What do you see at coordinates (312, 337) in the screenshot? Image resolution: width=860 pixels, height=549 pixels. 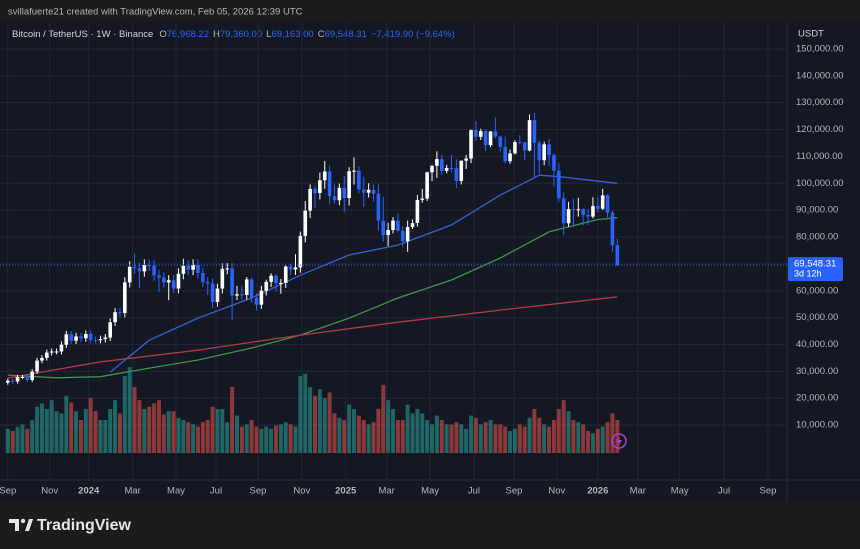 I see `moving-average` at bounding box center [312, 337].